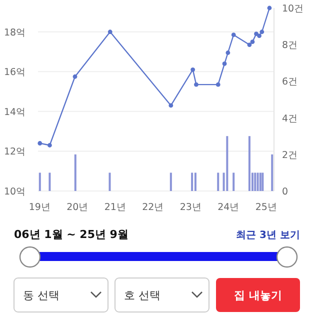 The image size is (320, 320). What do you see at coordinates (15, 192) in the screenshot?
I see `y-tick-label: 10억` at bounding box center [15, 192].